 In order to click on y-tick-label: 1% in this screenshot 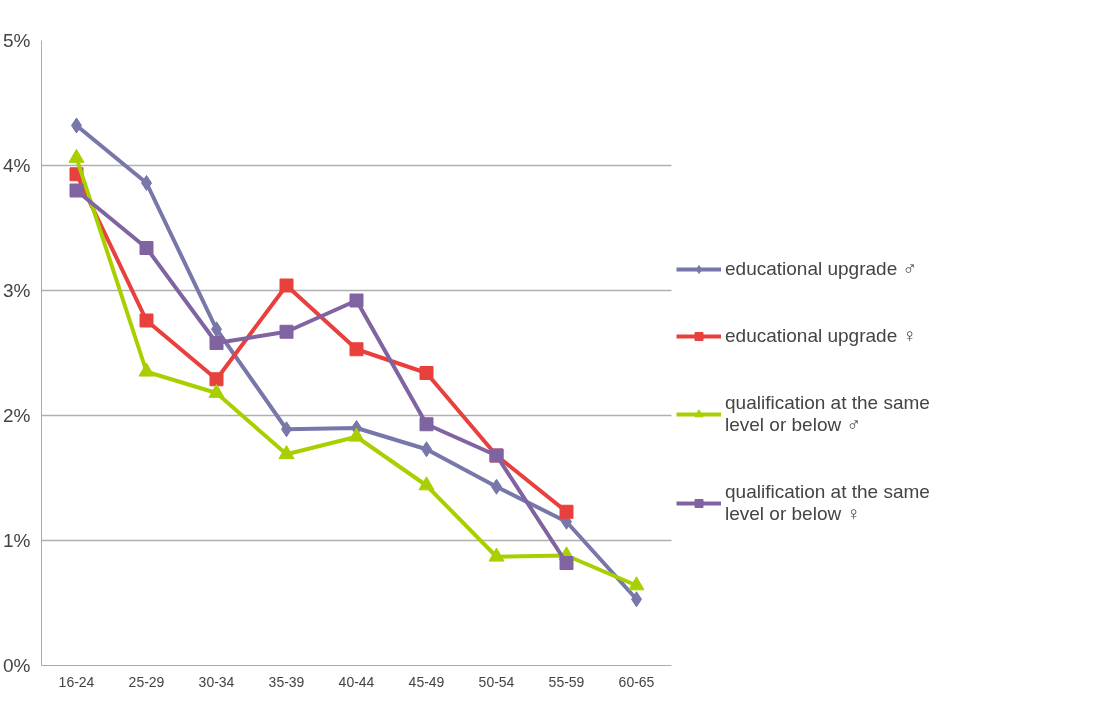, I will do `click(17, 540)`.